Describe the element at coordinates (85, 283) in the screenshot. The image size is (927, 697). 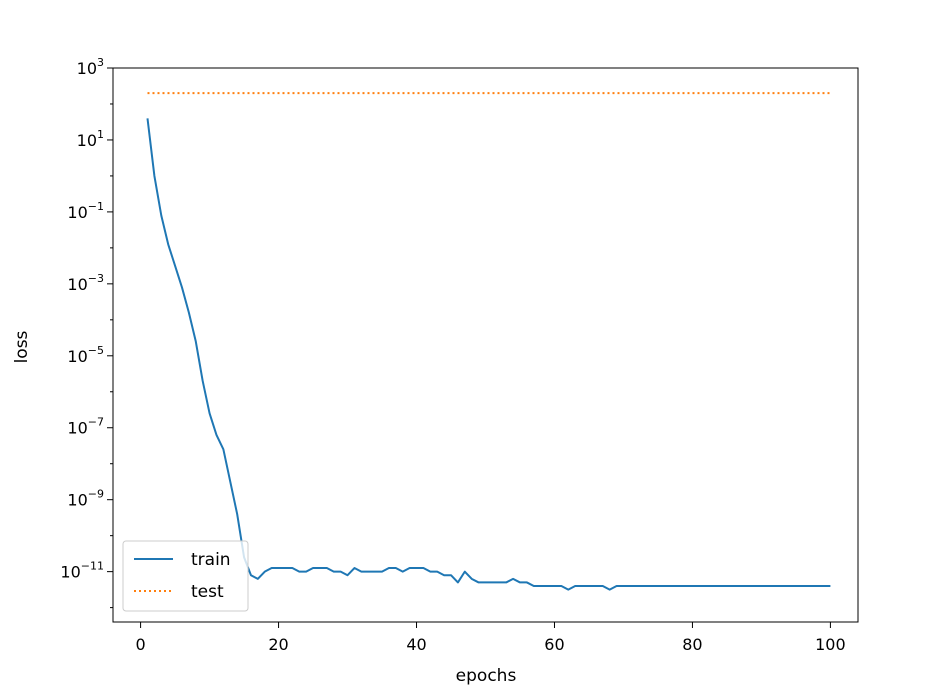
I see `y-tick-label: 10⁻³` at that location.